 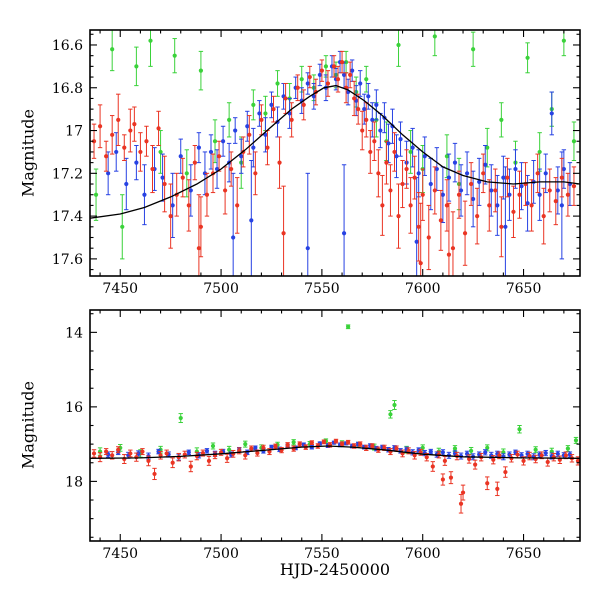 What do you see at coordinates (74, 132) in the screenshot?
I see `svg-text: 17` at bounding box center [74, 132].